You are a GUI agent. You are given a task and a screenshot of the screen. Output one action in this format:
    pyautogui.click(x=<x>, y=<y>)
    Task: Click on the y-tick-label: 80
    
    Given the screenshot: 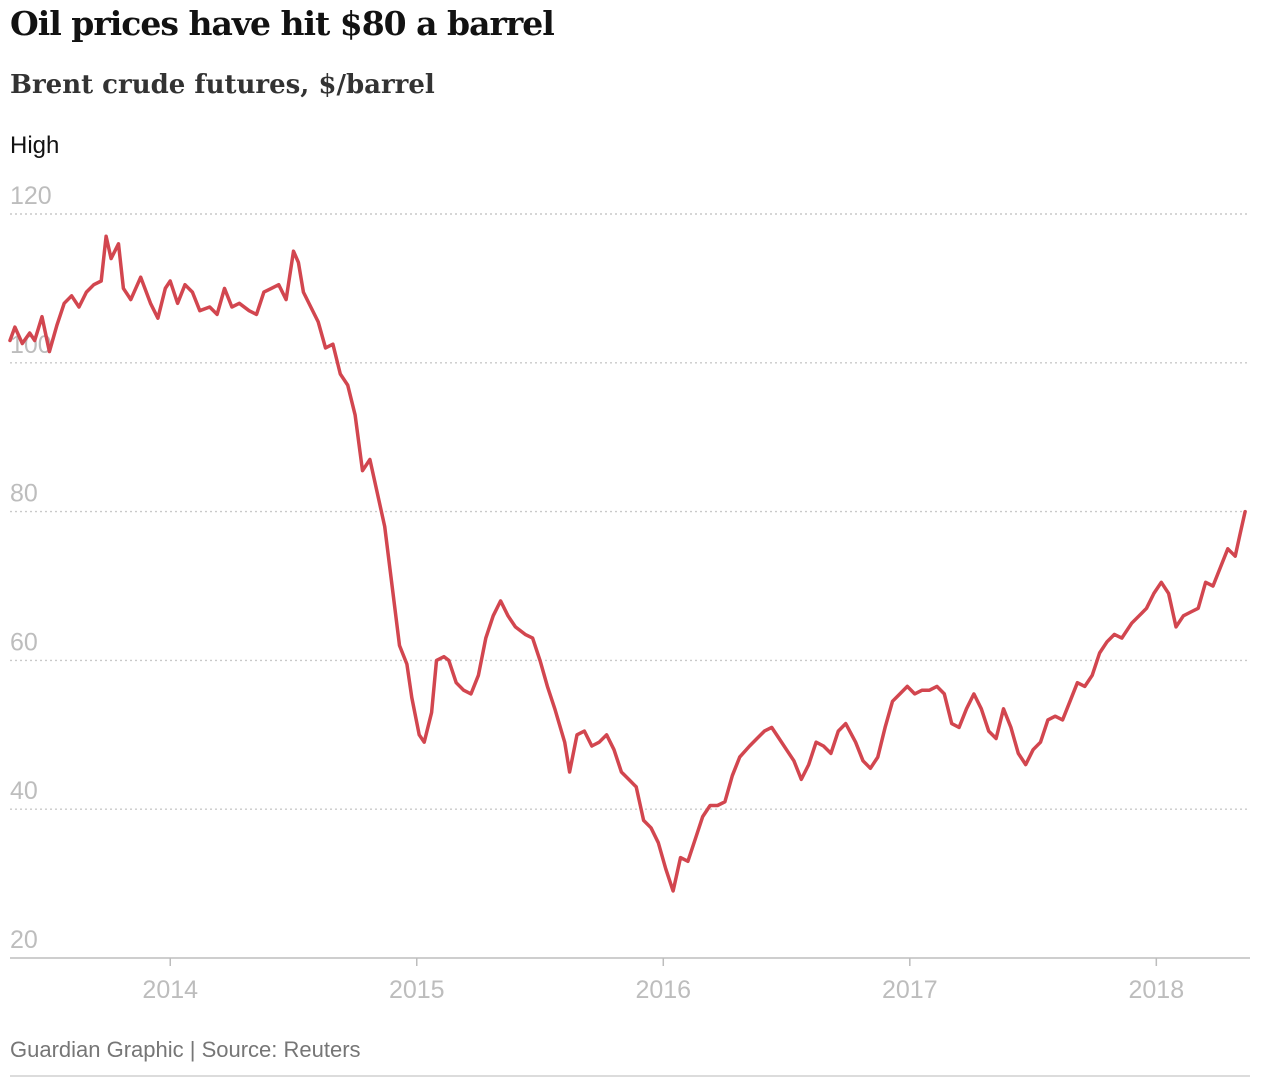 What is the action you would take?
    pyautogui.click(x=24, y=494)
    